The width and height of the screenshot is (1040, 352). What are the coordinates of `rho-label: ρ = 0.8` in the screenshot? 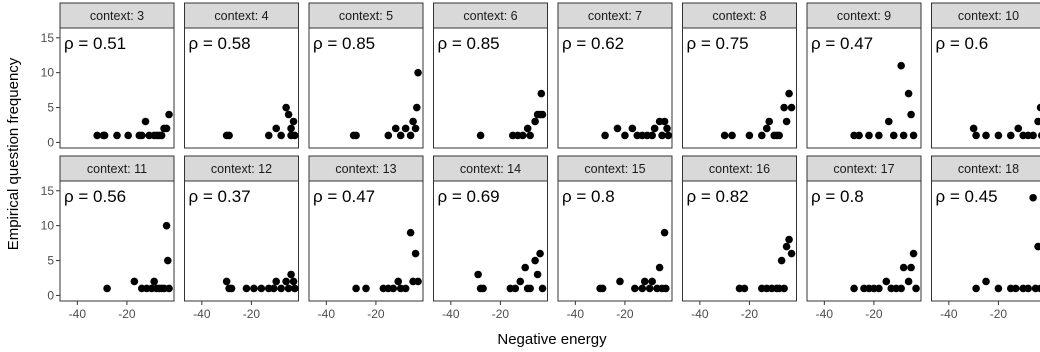 It's located at (837, 196).